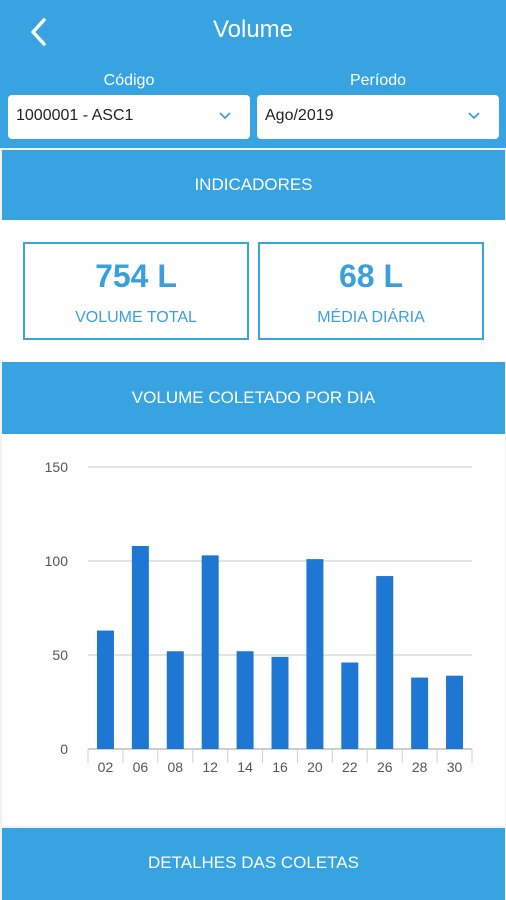 This screenshot has height=900, width=506. I want to click on media-diaria-value: 68 L, so click(371, 276).